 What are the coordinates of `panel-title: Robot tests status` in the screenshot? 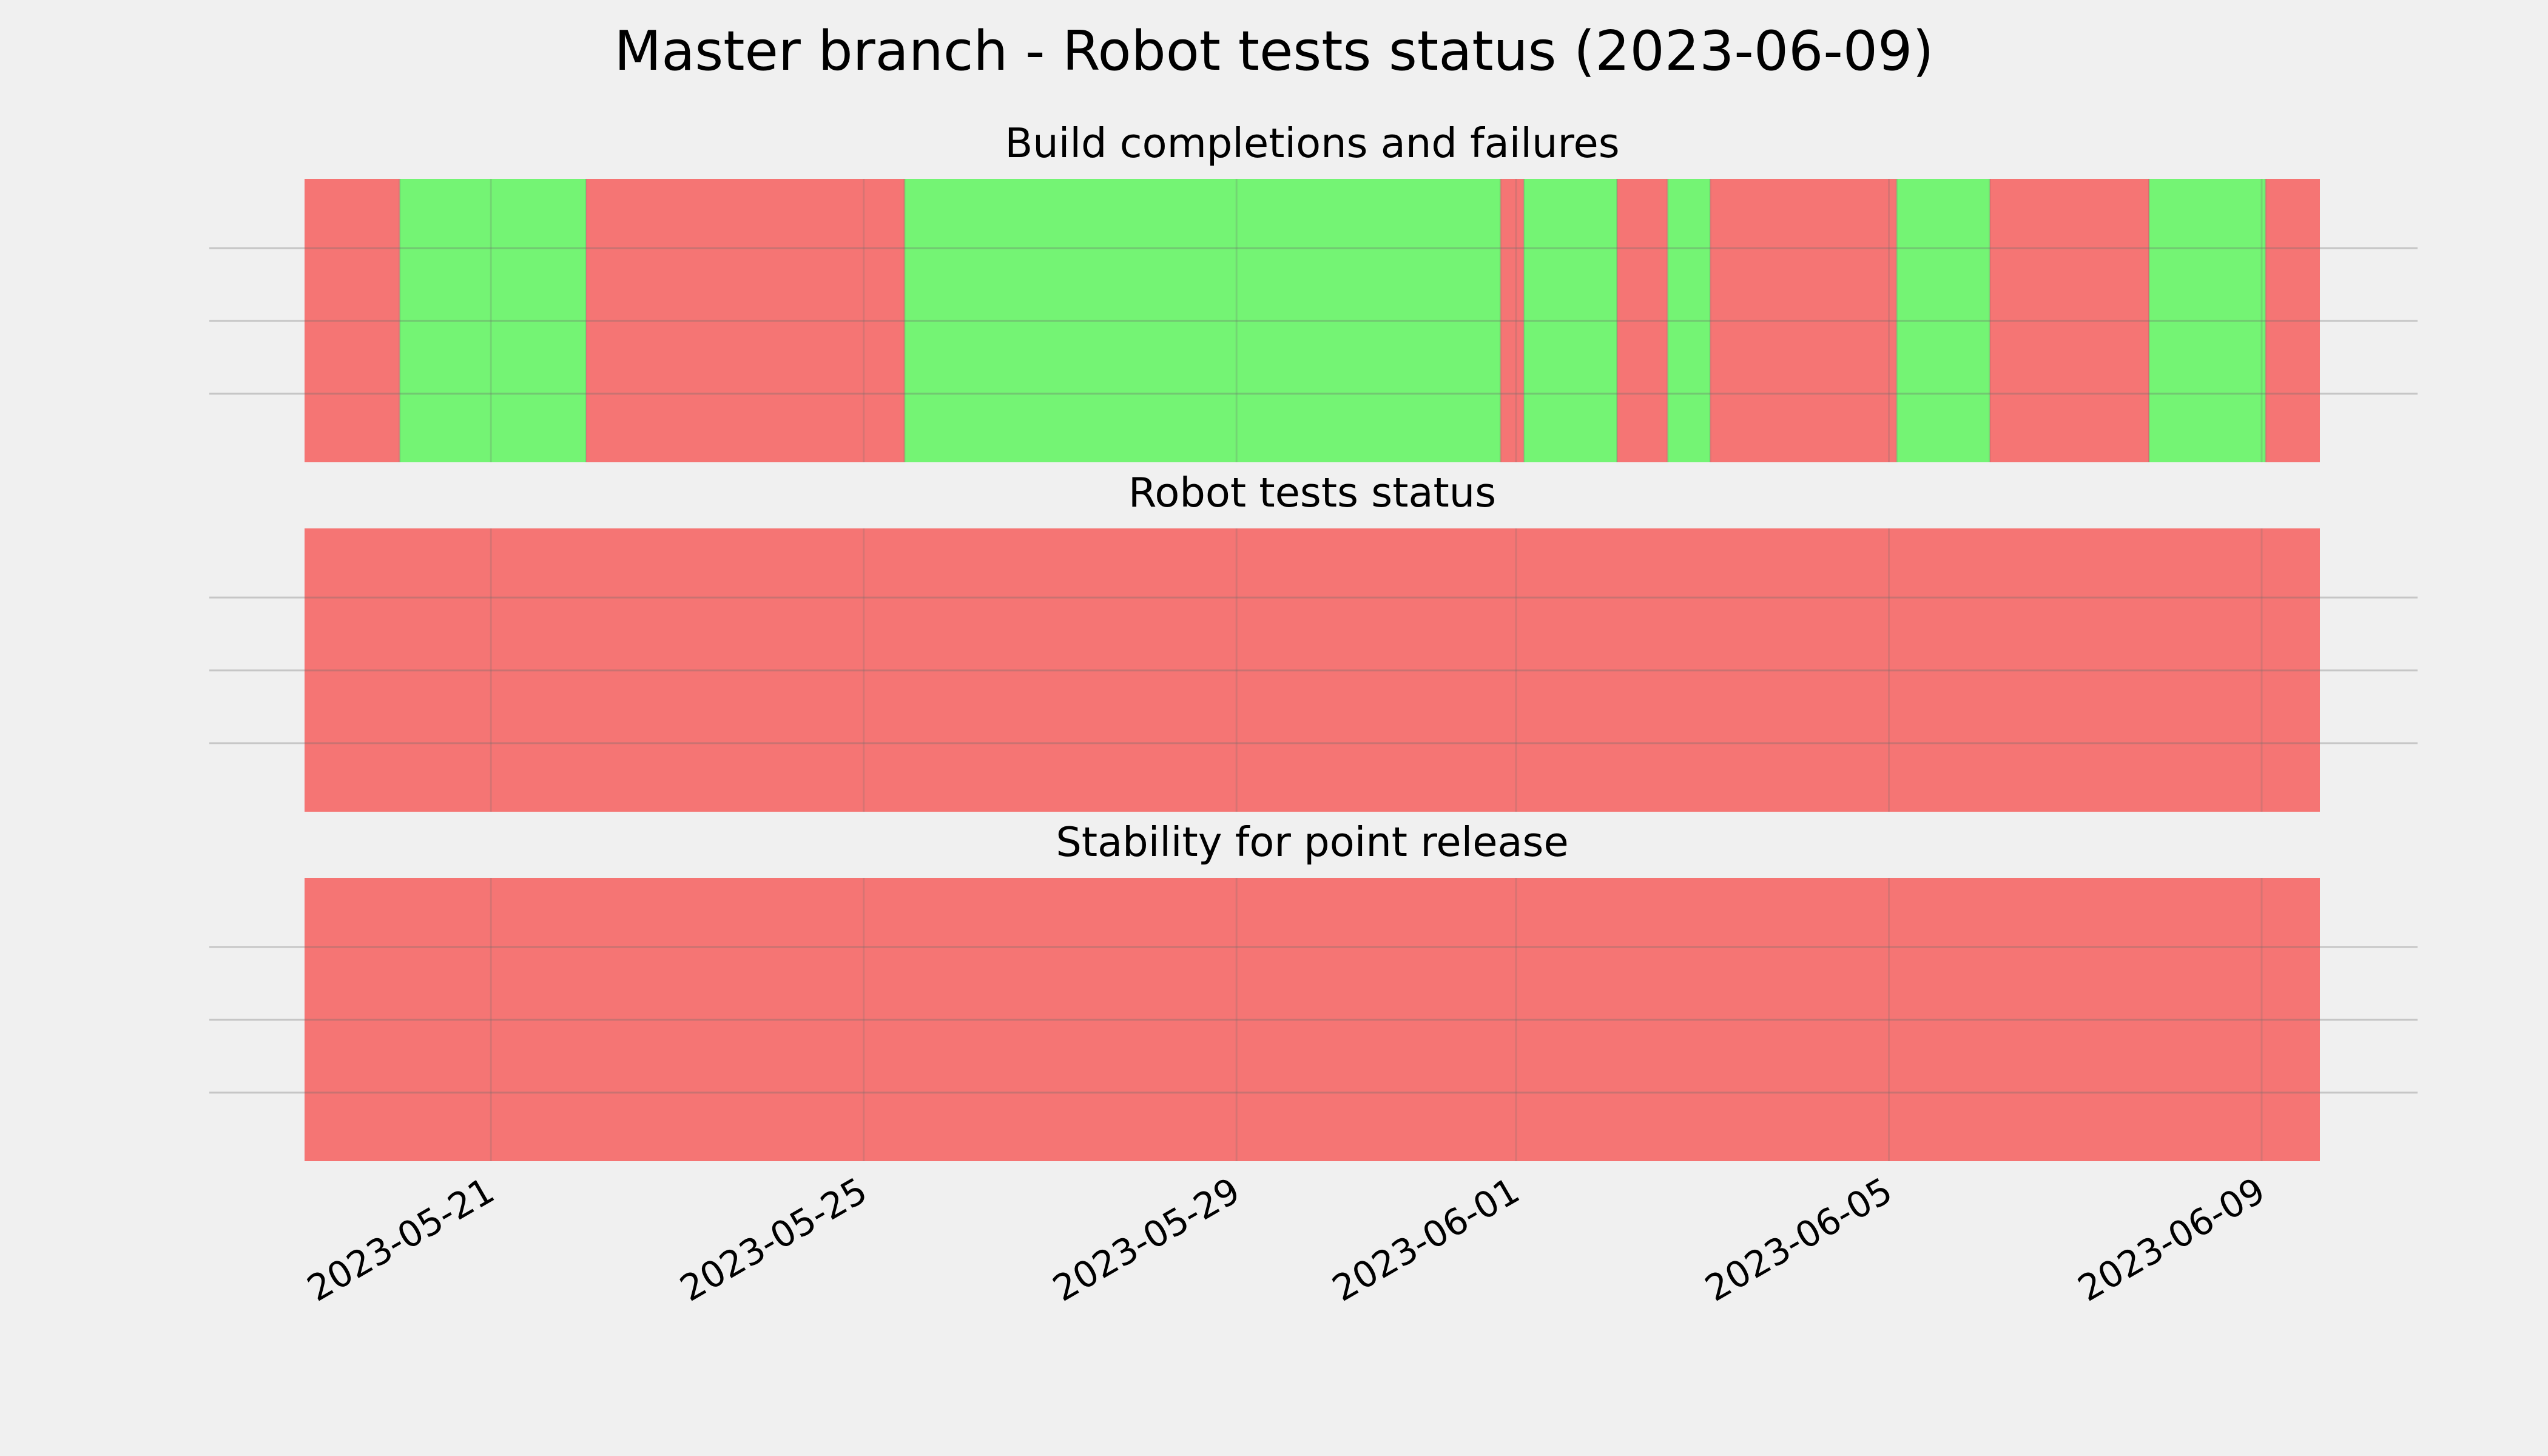 It's located at (1312, 492).